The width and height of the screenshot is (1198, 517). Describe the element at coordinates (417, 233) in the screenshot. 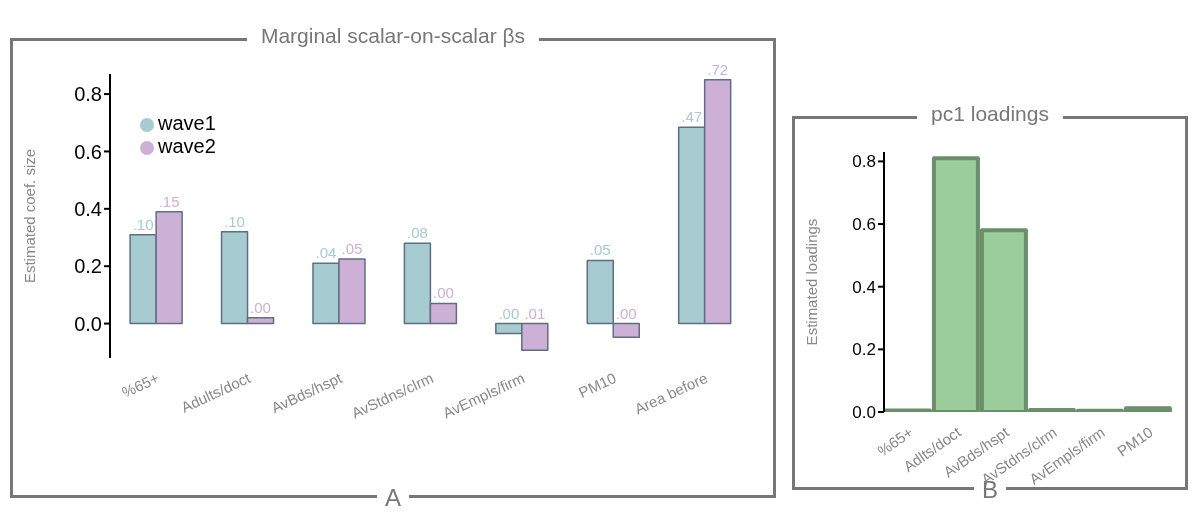

I see `annotation: .08` at that location.